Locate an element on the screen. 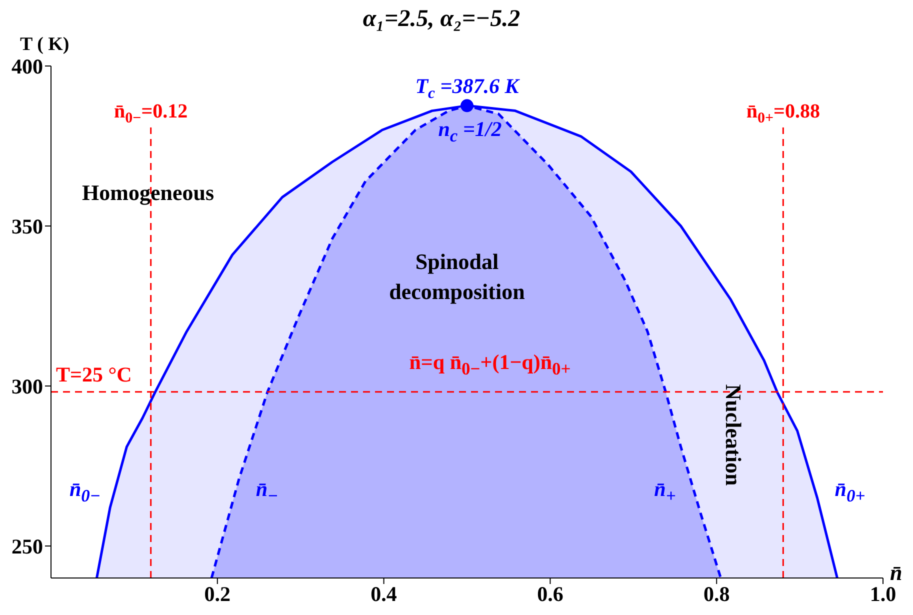  y-tick-label: 300 is located at coordinates (27, 386).